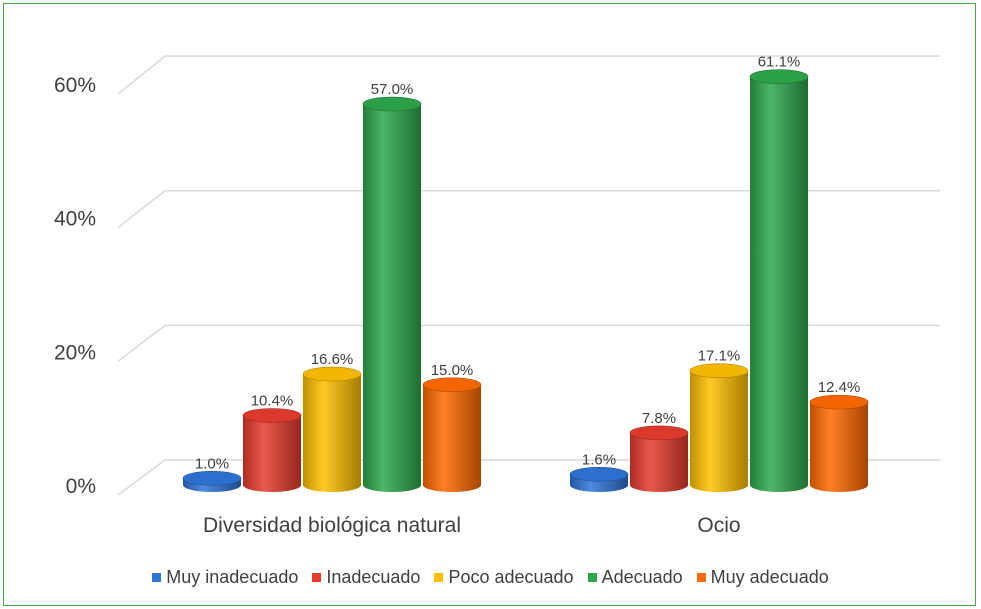 Image resolution: width=981 pixels, height=609 pixels. What do you see at coordinates (659, 418) in the screenshot?
I see `data-label: 7.8%` at bounding box center [659, 418].